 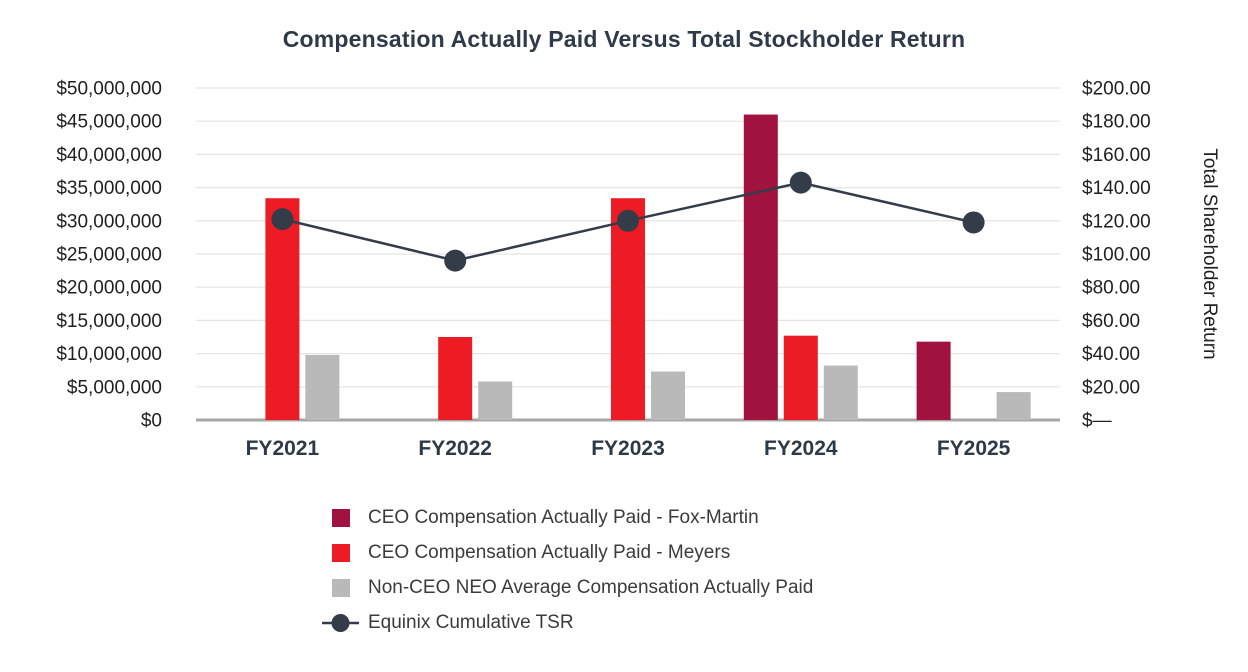 I want to click on bar-non-ceo-neo-average-compensation-actually-paid-FY2022, so click(x=495, y=400).